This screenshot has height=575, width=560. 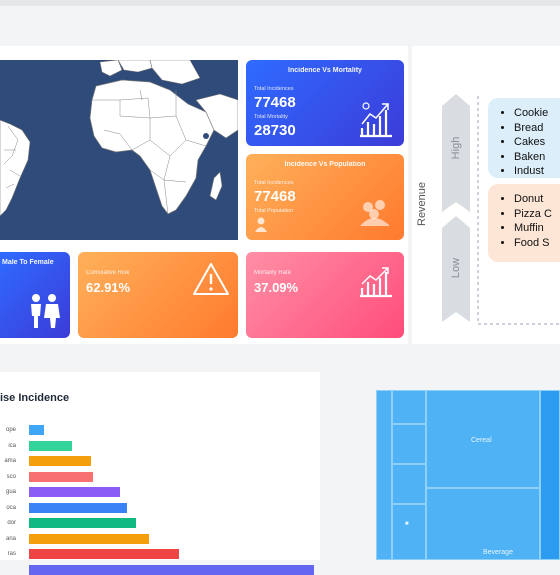 I want to click on category-label: gua, so click(x=10, y=492).